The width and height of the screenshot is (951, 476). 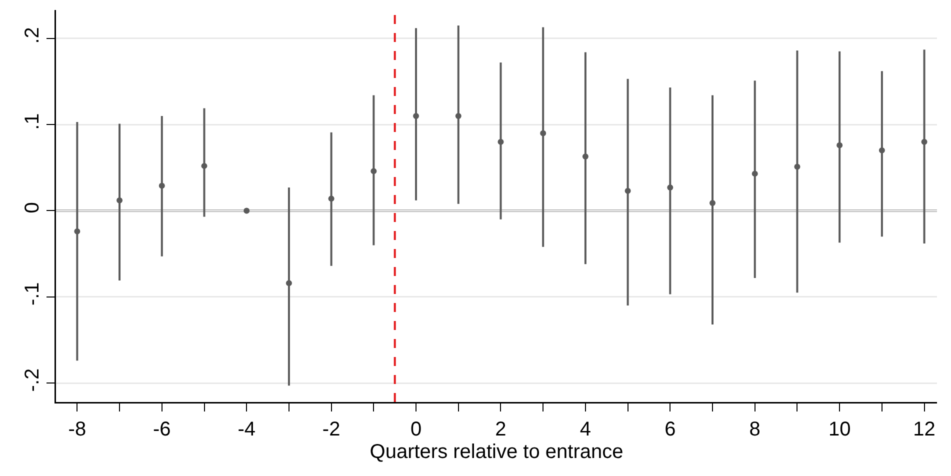 What do you see at coordinates (839, 429) in the screenshot?
I see `x-tick-label: 10` at bounding box center [839, 429].